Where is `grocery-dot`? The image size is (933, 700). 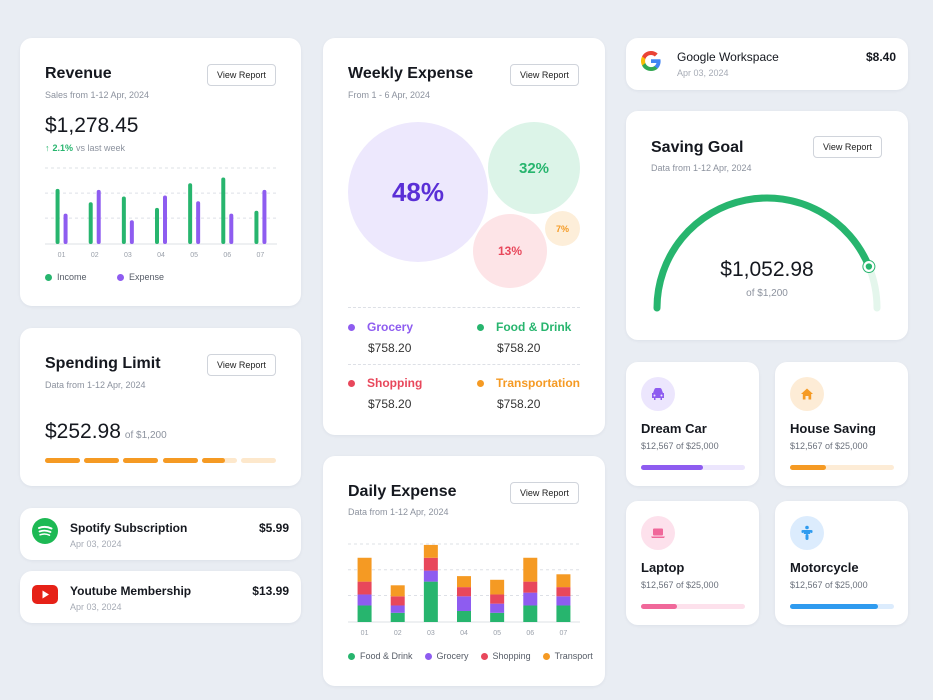 grocery-dot is located at coordinates (428, 656).